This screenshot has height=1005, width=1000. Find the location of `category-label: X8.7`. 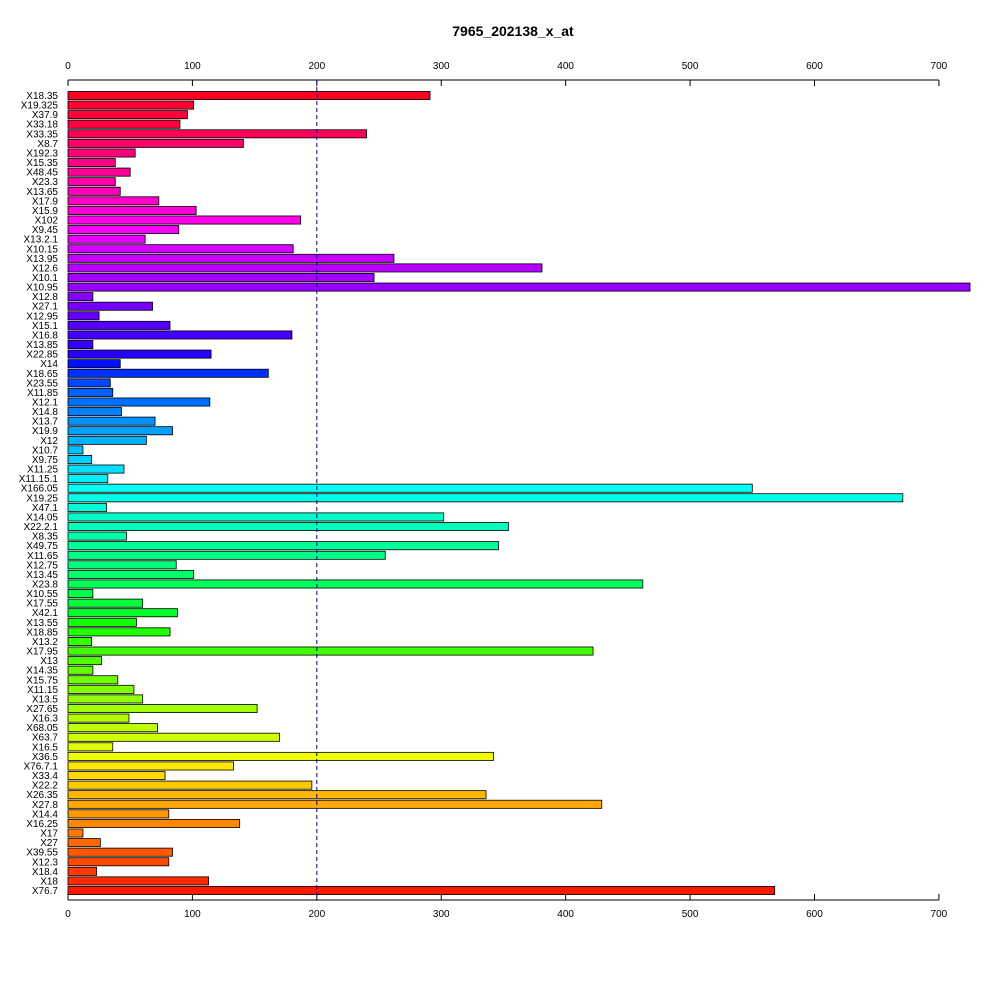

category-label: X8.7 is located at coordinates (47, 144).